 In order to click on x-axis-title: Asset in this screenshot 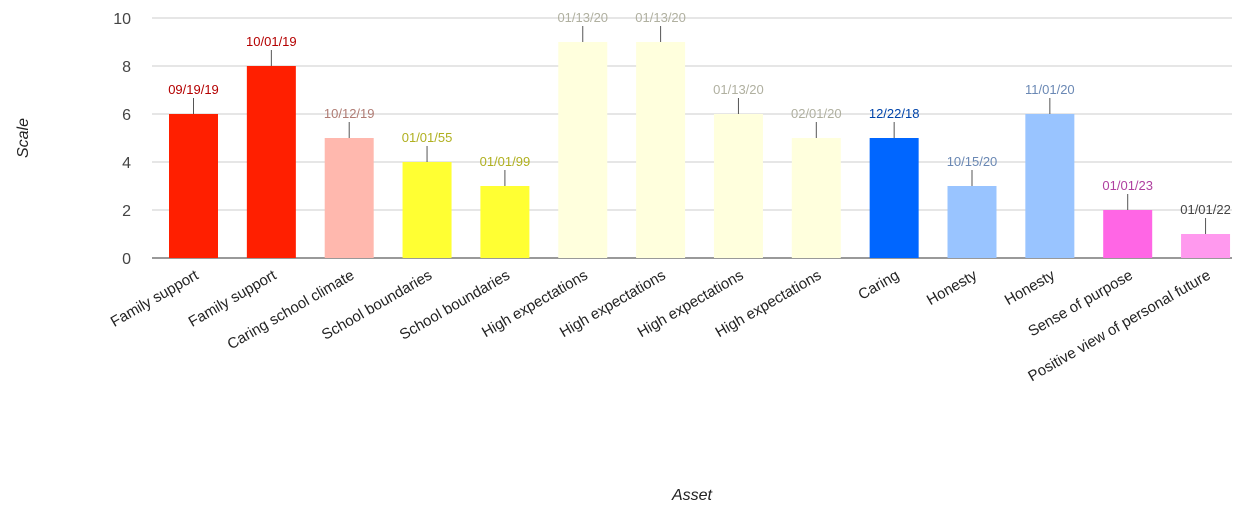, I will do `click(692, 495)`.